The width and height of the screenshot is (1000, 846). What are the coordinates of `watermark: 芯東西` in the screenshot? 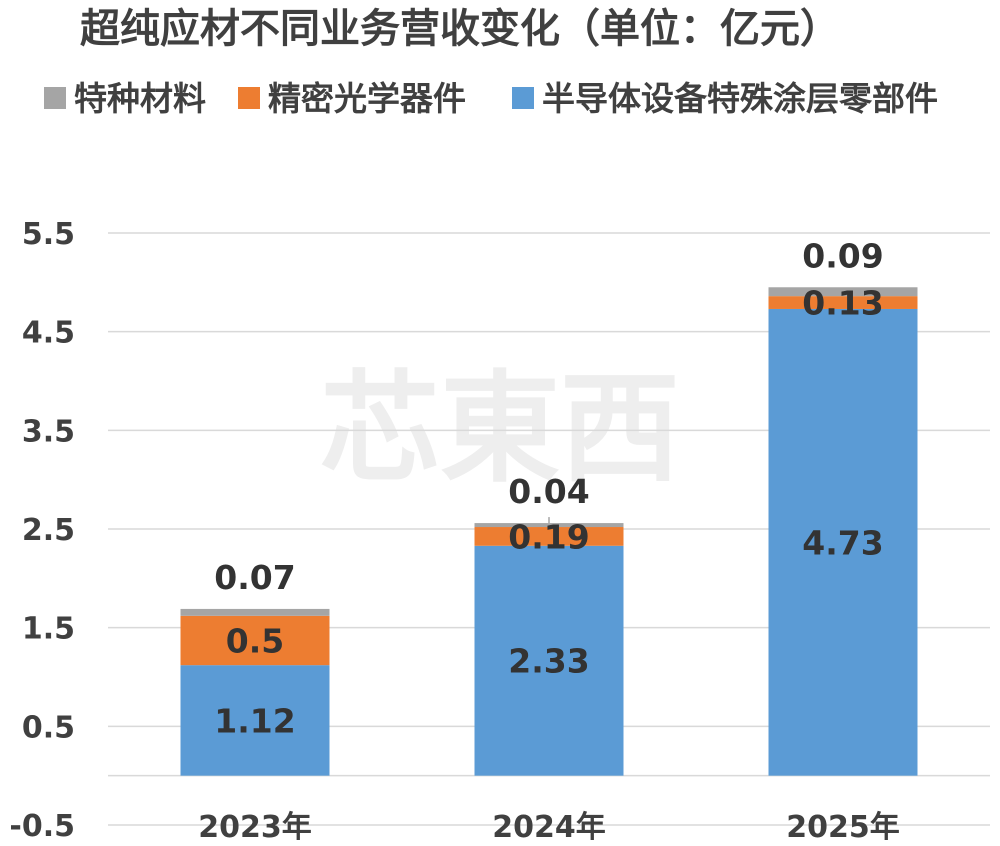 It's located at (500, 429).